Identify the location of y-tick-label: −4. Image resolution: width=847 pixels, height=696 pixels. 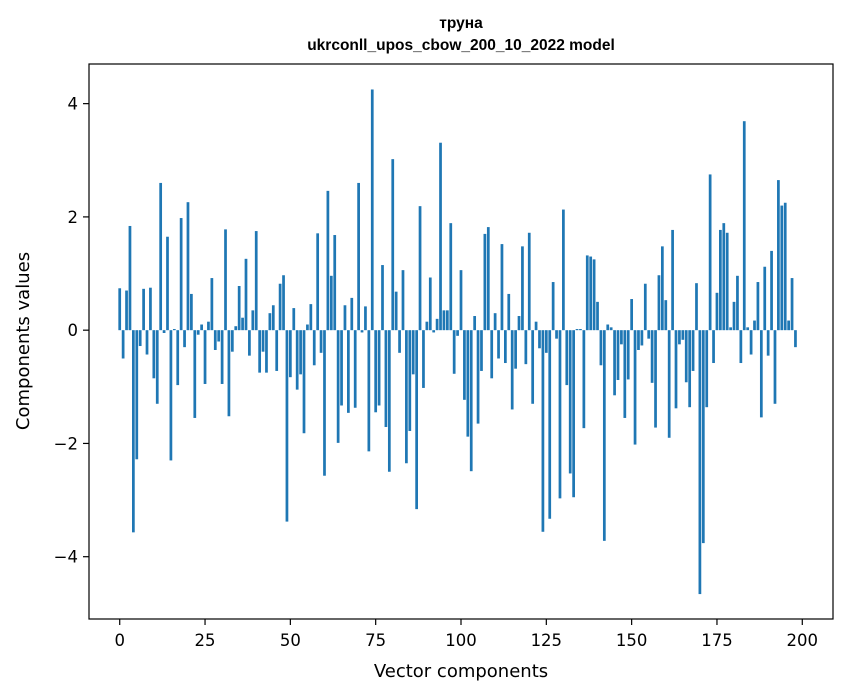
(66, 557).